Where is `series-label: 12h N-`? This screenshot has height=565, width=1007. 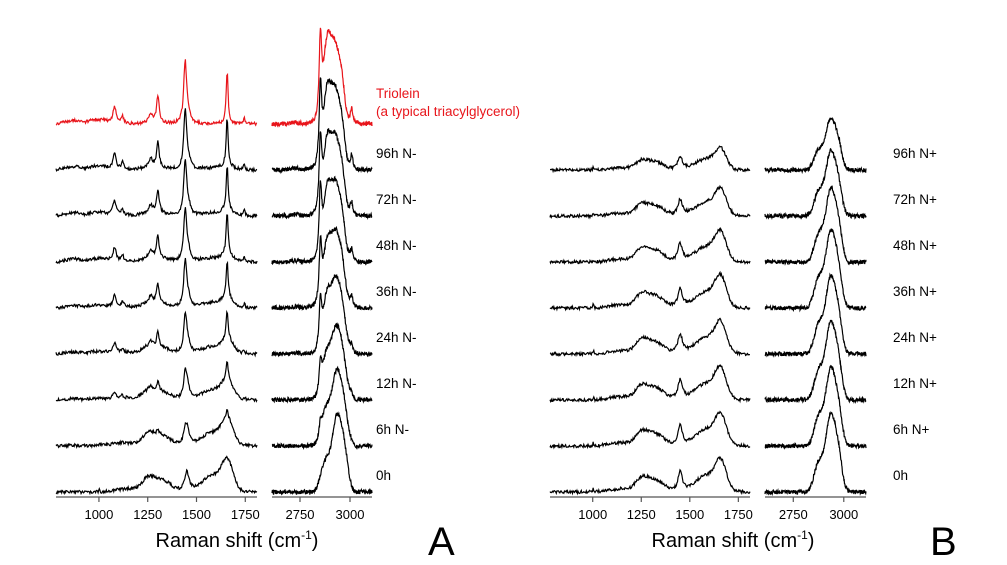
series-label: 12h N- is located at coordinates (396, 383).